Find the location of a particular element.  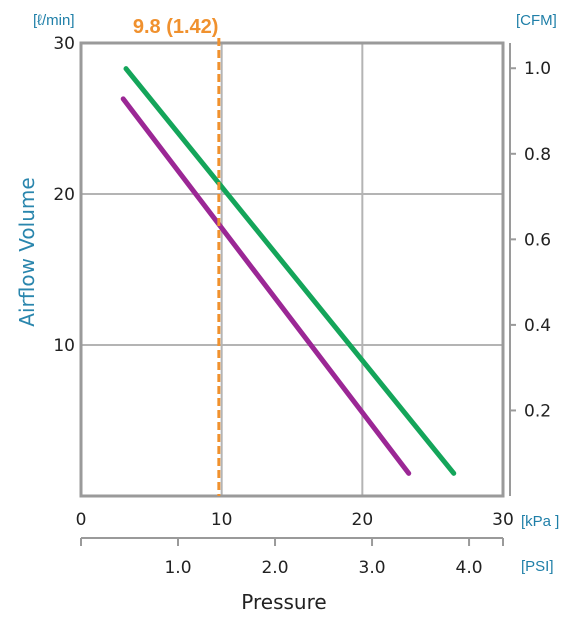

y-tick-label: 20 is located at coordinates (64, 195).